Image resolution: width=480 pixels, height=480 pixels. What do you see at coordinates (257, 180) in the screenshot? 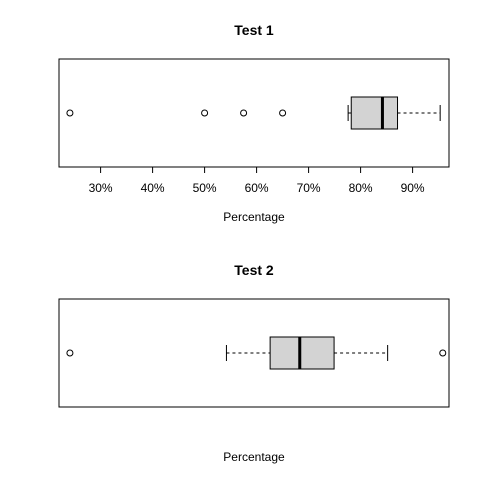
I see `x-axis-1: 30% 40% 50% 60% 70% 80% 90%` at bounding box center [257, 180].